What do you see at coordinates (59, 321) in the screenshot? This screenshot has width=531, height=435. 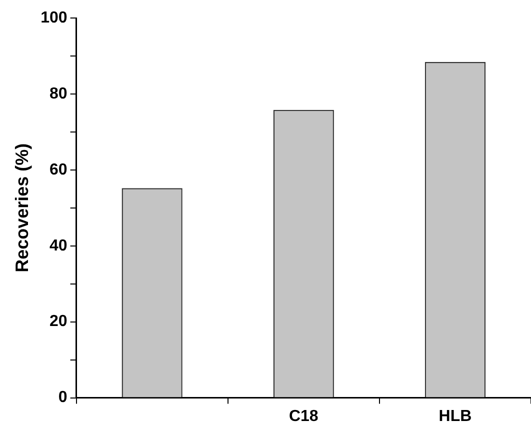 I see `y-tick-label: 20` at bounding box center [59, 321].